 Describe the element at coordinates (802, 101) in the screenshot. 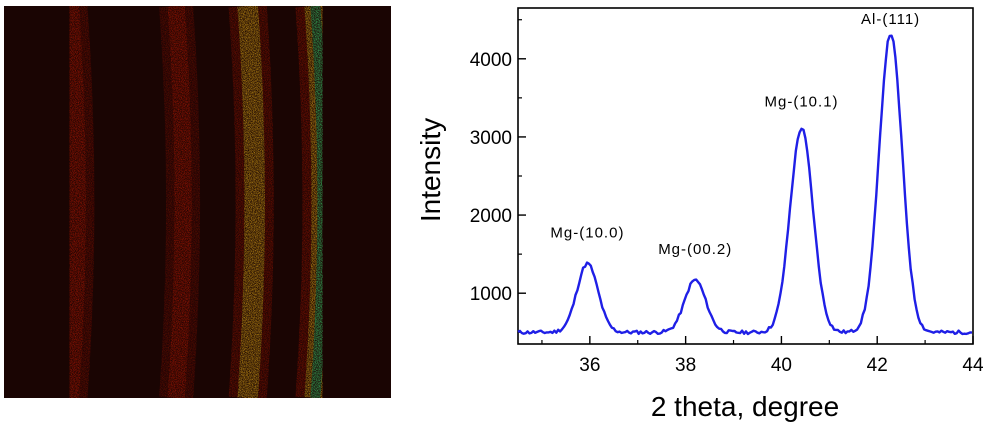

I see `peak-label: Mg-(10.1)` at that location.